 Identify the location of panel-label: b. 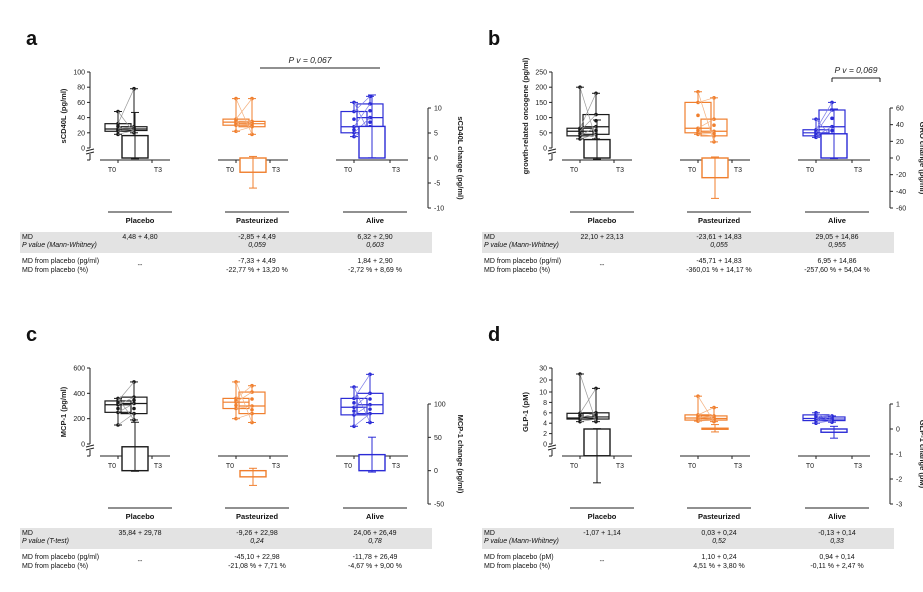
(494, 39).